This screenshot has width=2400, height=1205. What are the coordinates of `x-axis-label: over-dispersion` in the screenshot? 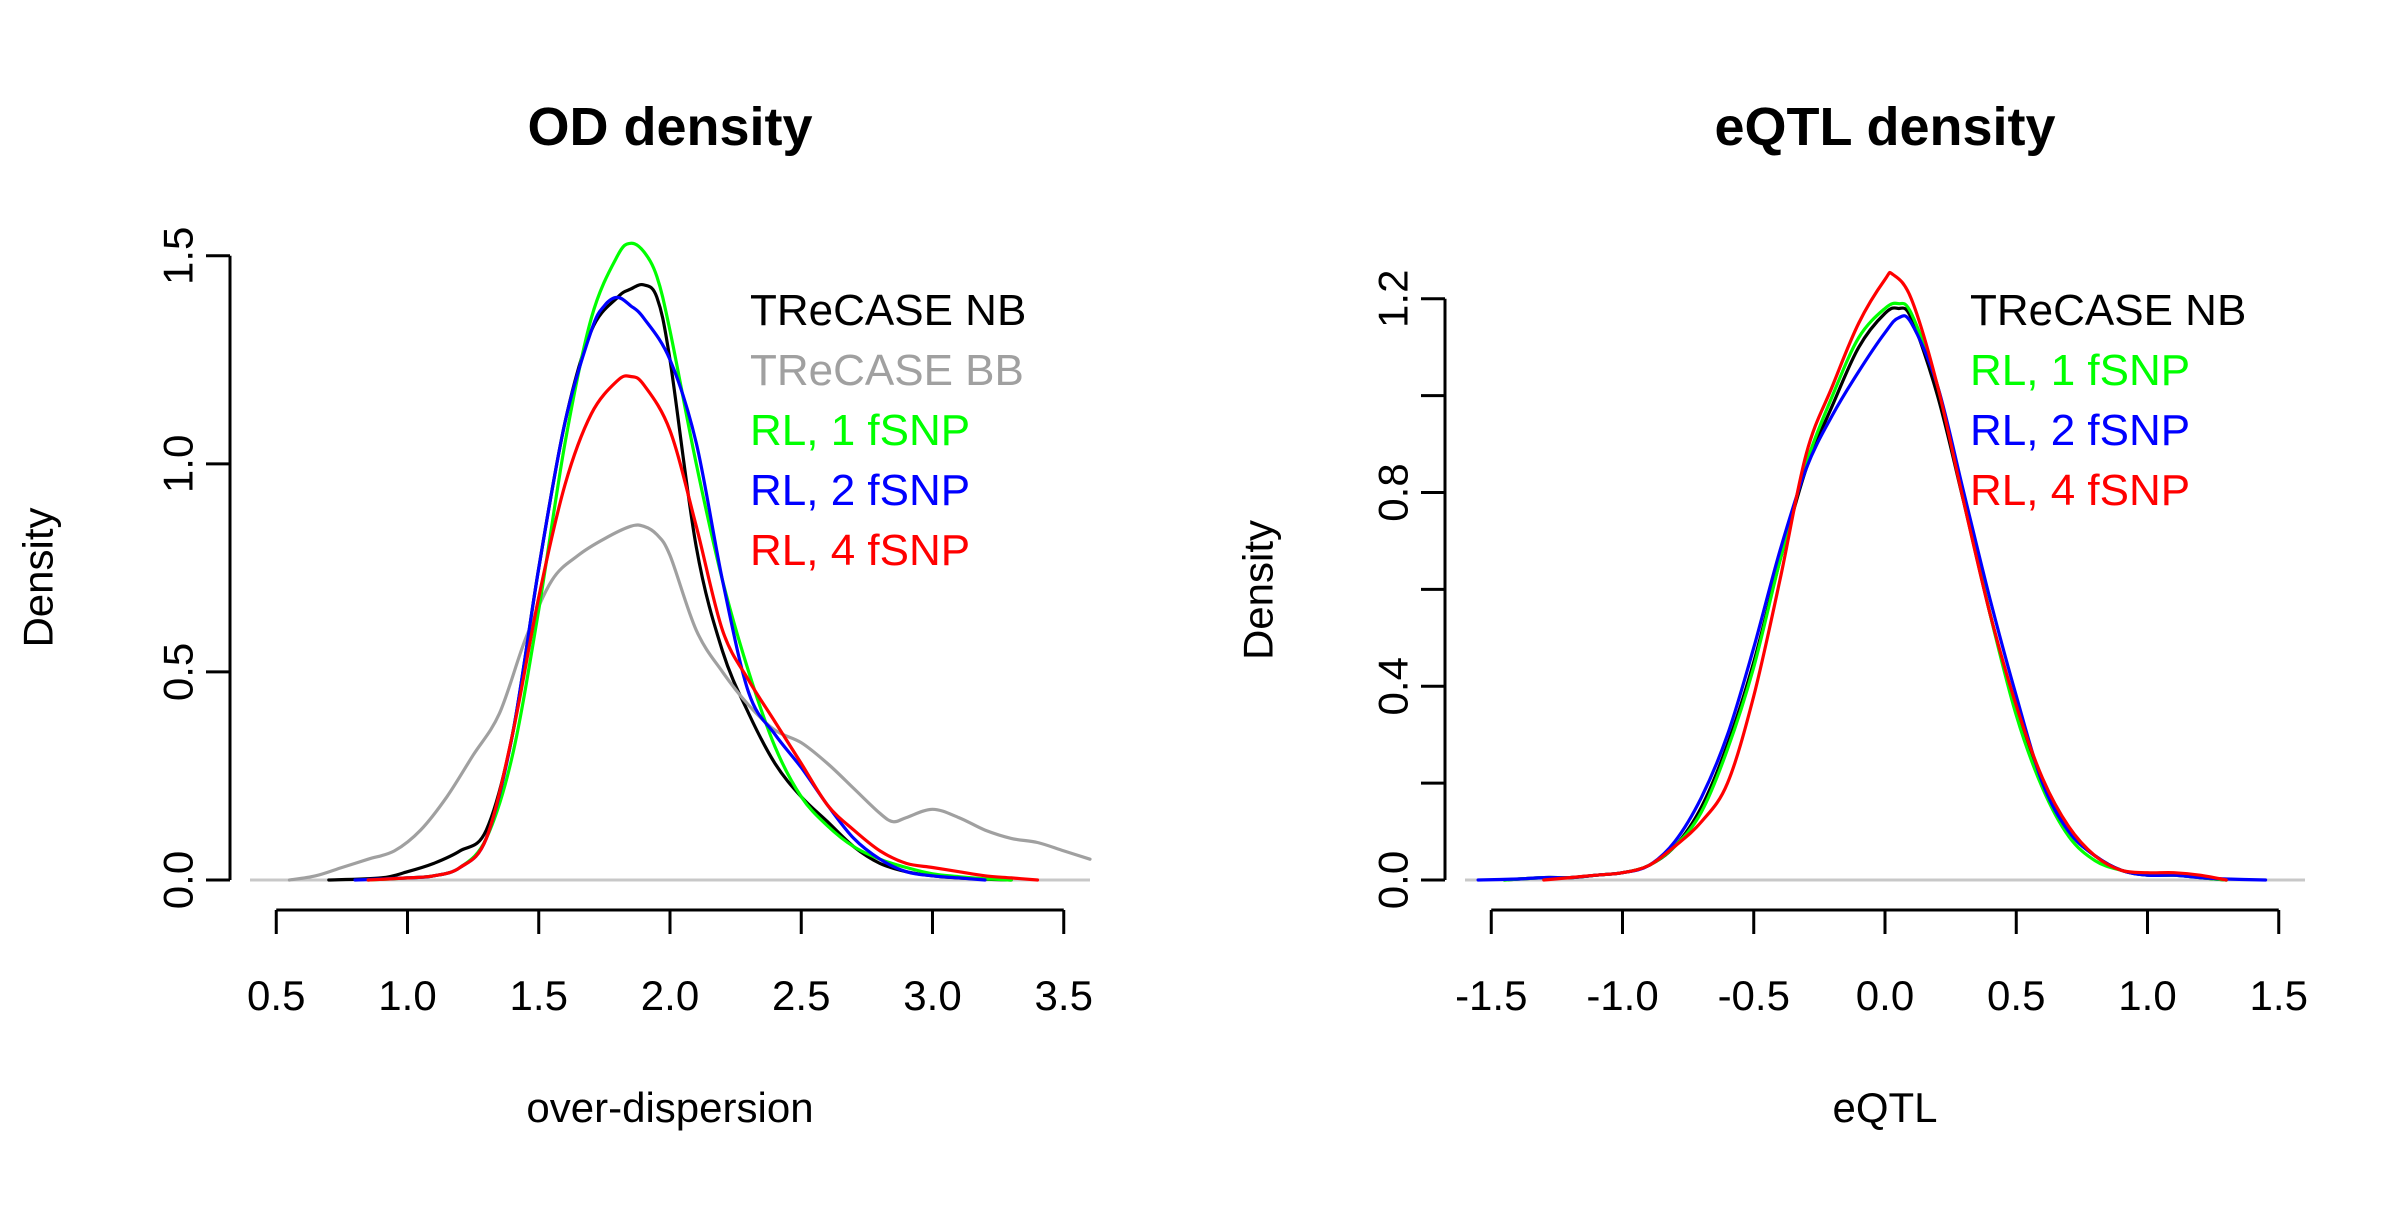 It's located at (669, 1107).